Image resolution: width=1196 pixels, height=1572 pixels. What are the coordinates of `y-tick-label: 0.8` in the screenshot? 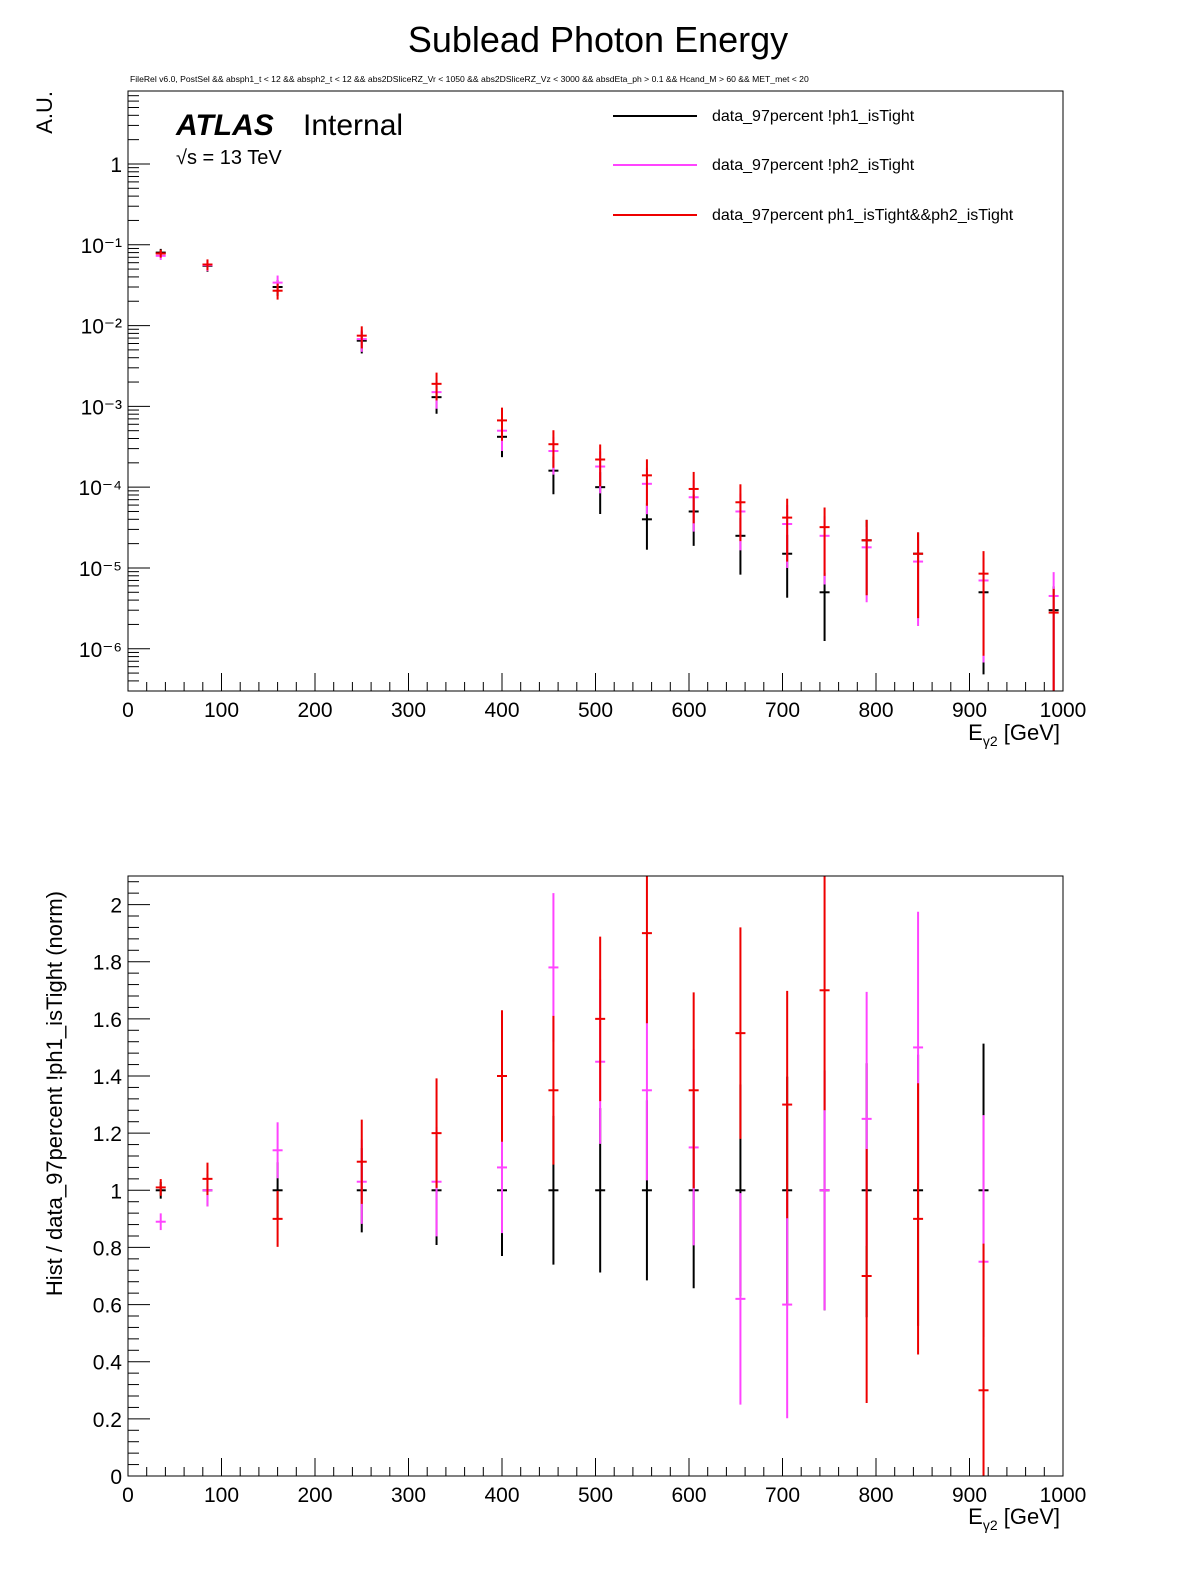 It's located at (107, 1248).